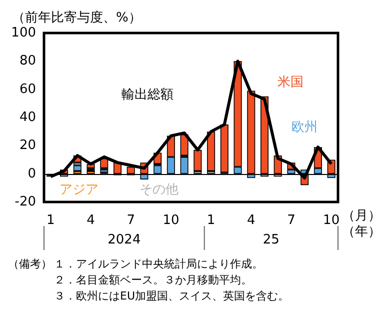 The width and height of the screenshot is (386, 324). What do you see at coordinates (271, 240) in the screenshot?
I see `text: 25` at bounding box center [271, 240].